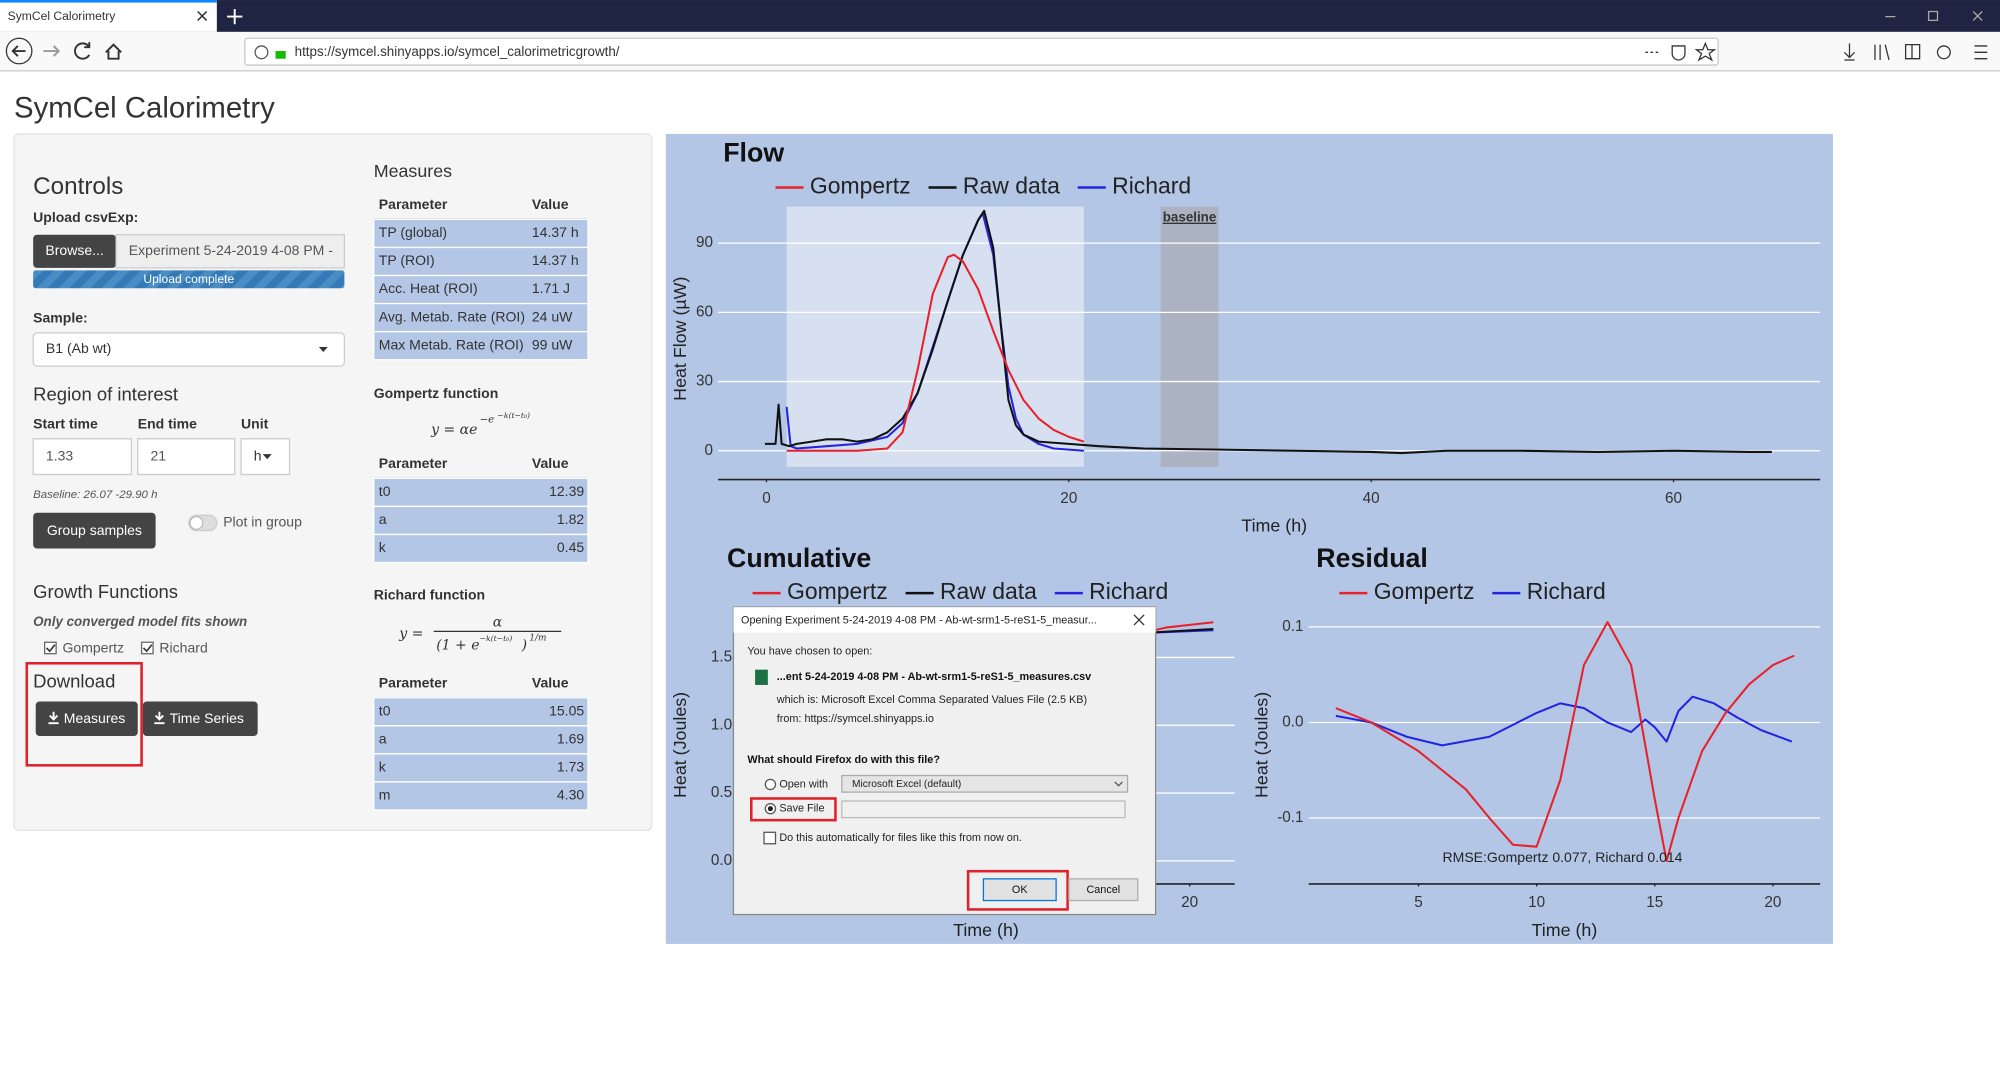 Image resolution: width=2000 pixels, height=1086 pixels. I want to click on tab-indicator, so click(108, 1).